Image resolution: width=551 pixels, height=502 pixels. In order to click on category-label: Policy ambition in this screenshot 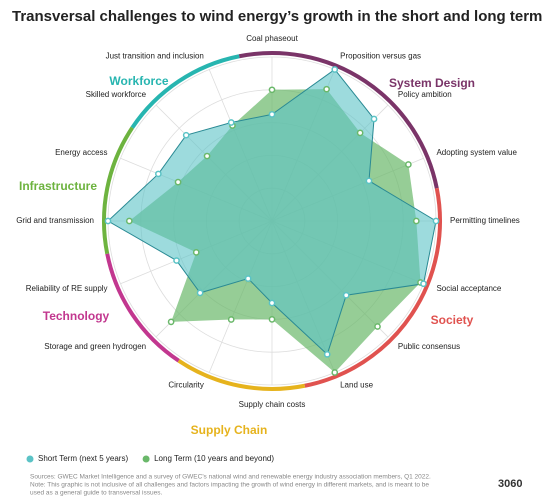, I will do `click(425, 94)`.